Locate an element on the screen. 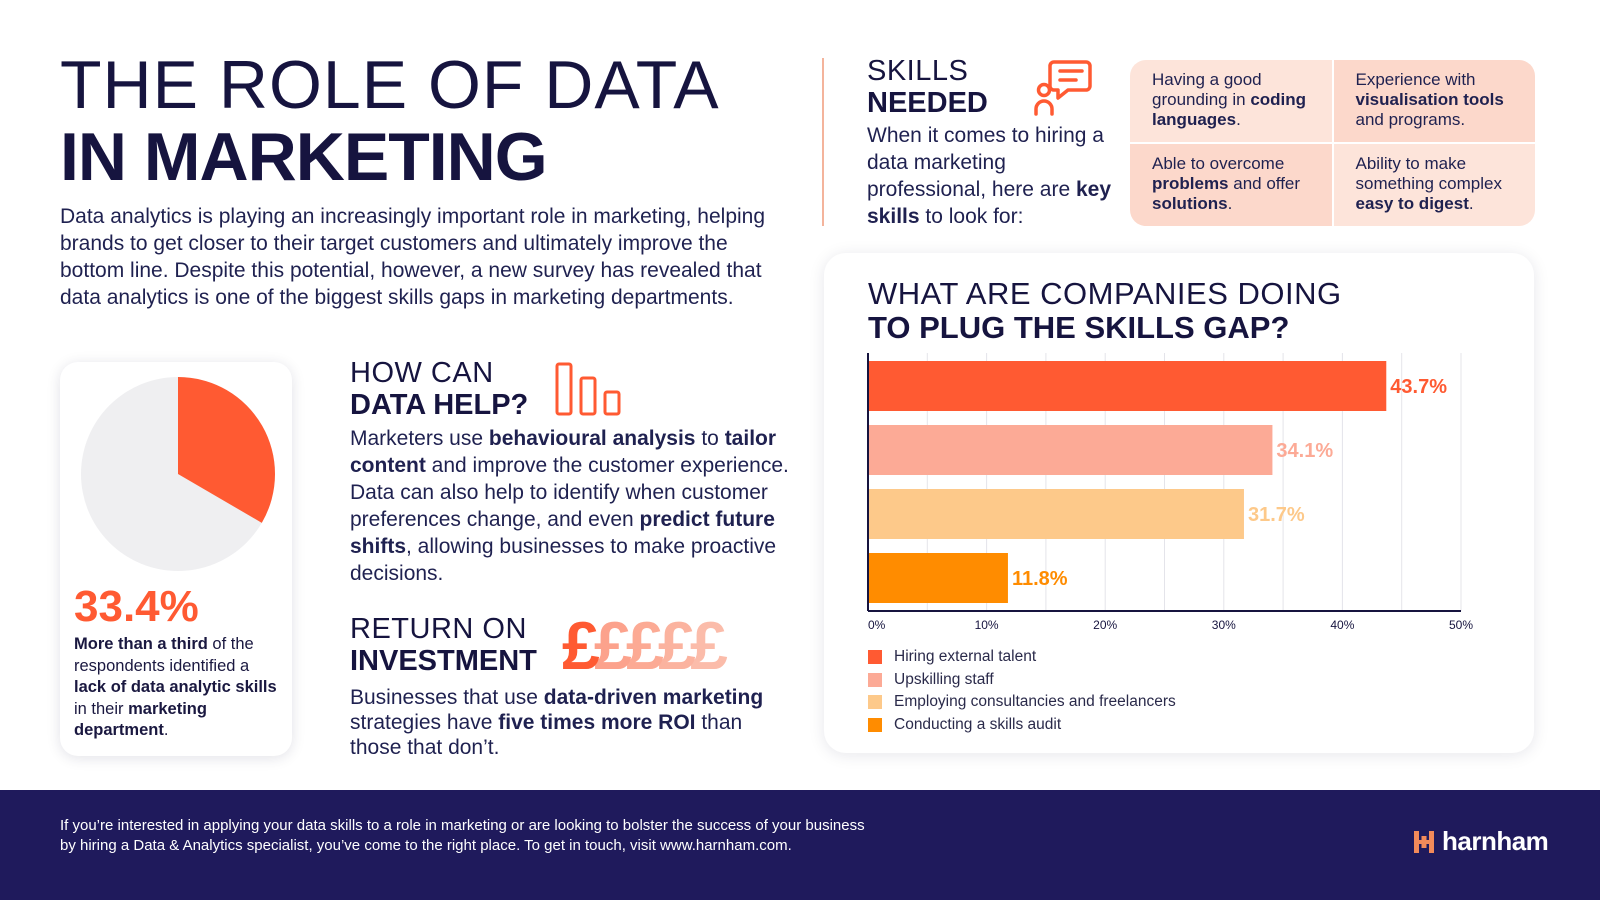 This screenshot has height=900, width=1600. logo-text: harnham is located at coordinates (1495, 841).